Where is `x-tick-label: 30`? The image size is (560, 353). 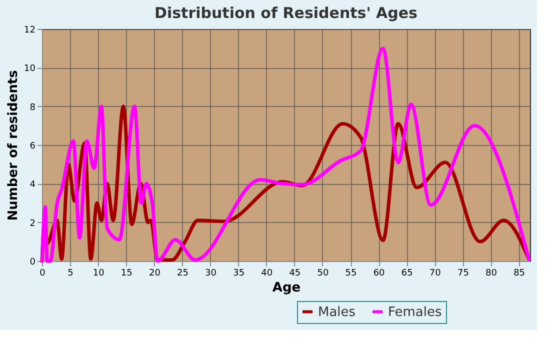
x-tick-label: 30 is located at coordinates (211, 273).